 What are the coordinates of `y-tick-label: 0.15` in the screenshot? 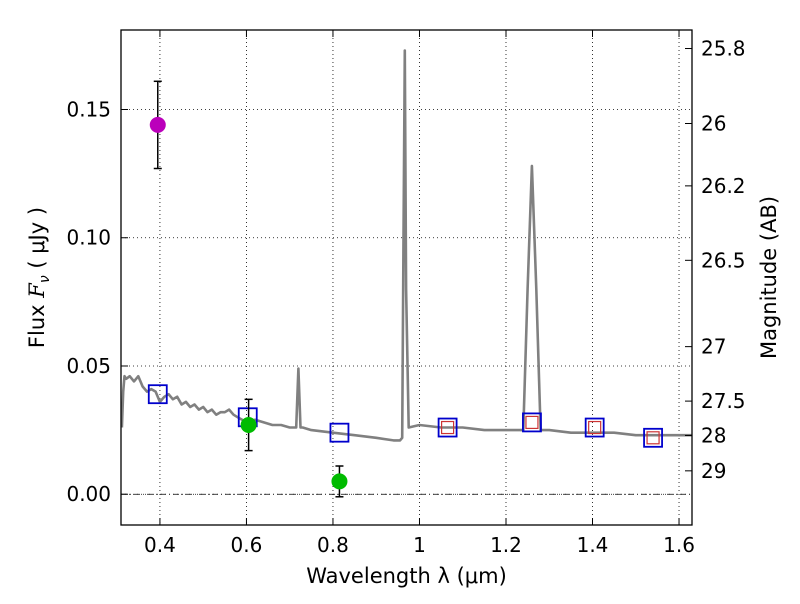 It's located at (88, 110).